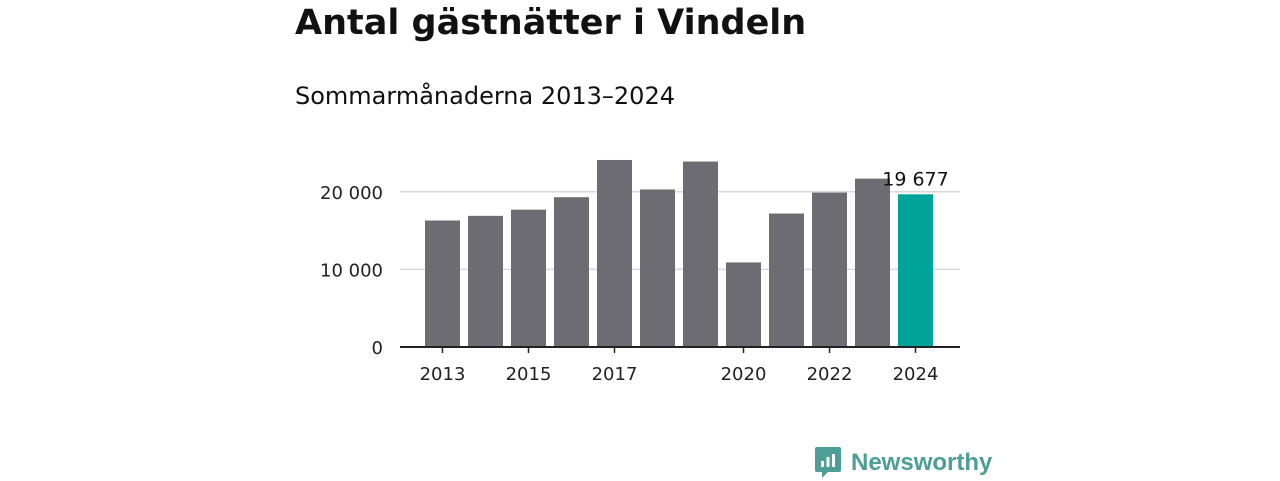 This screenshot has height=481, width=1280. I want to click on y-axis-ticks: 0 10 000 20 000, so click(351, 271).